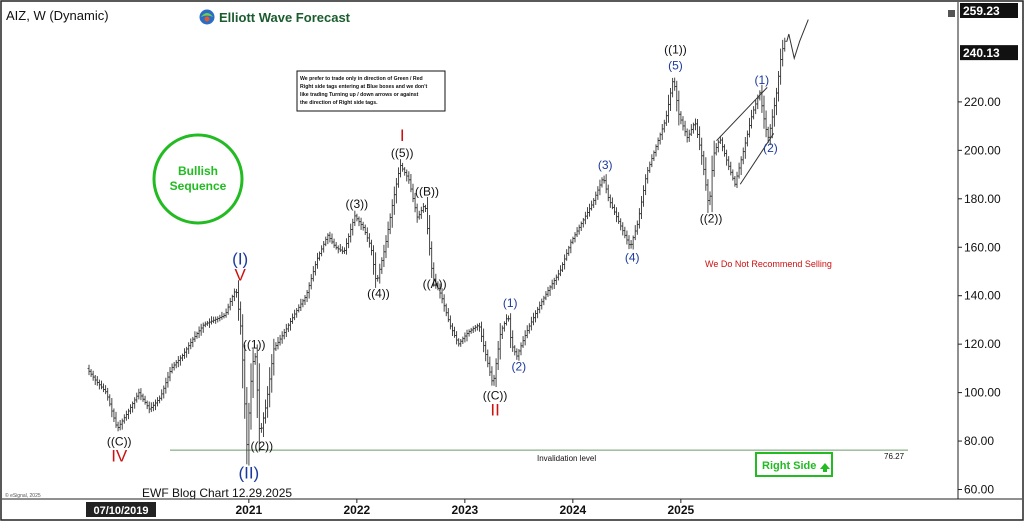 The image size is (1024, 526). What do you see at coordinates (757, 159) in the screenshot?
I see `triangle-lower` at bounding box center [757, 159].